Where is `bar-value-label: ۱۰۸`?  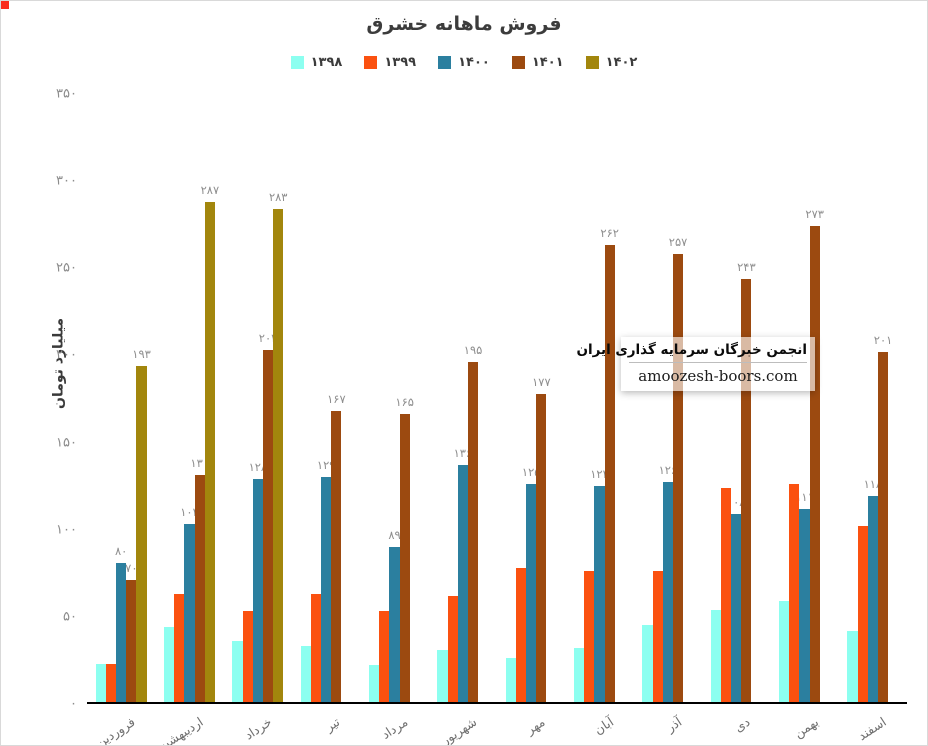
bar-value-label: ۱۰۸ is located at coordinates (736, 501).